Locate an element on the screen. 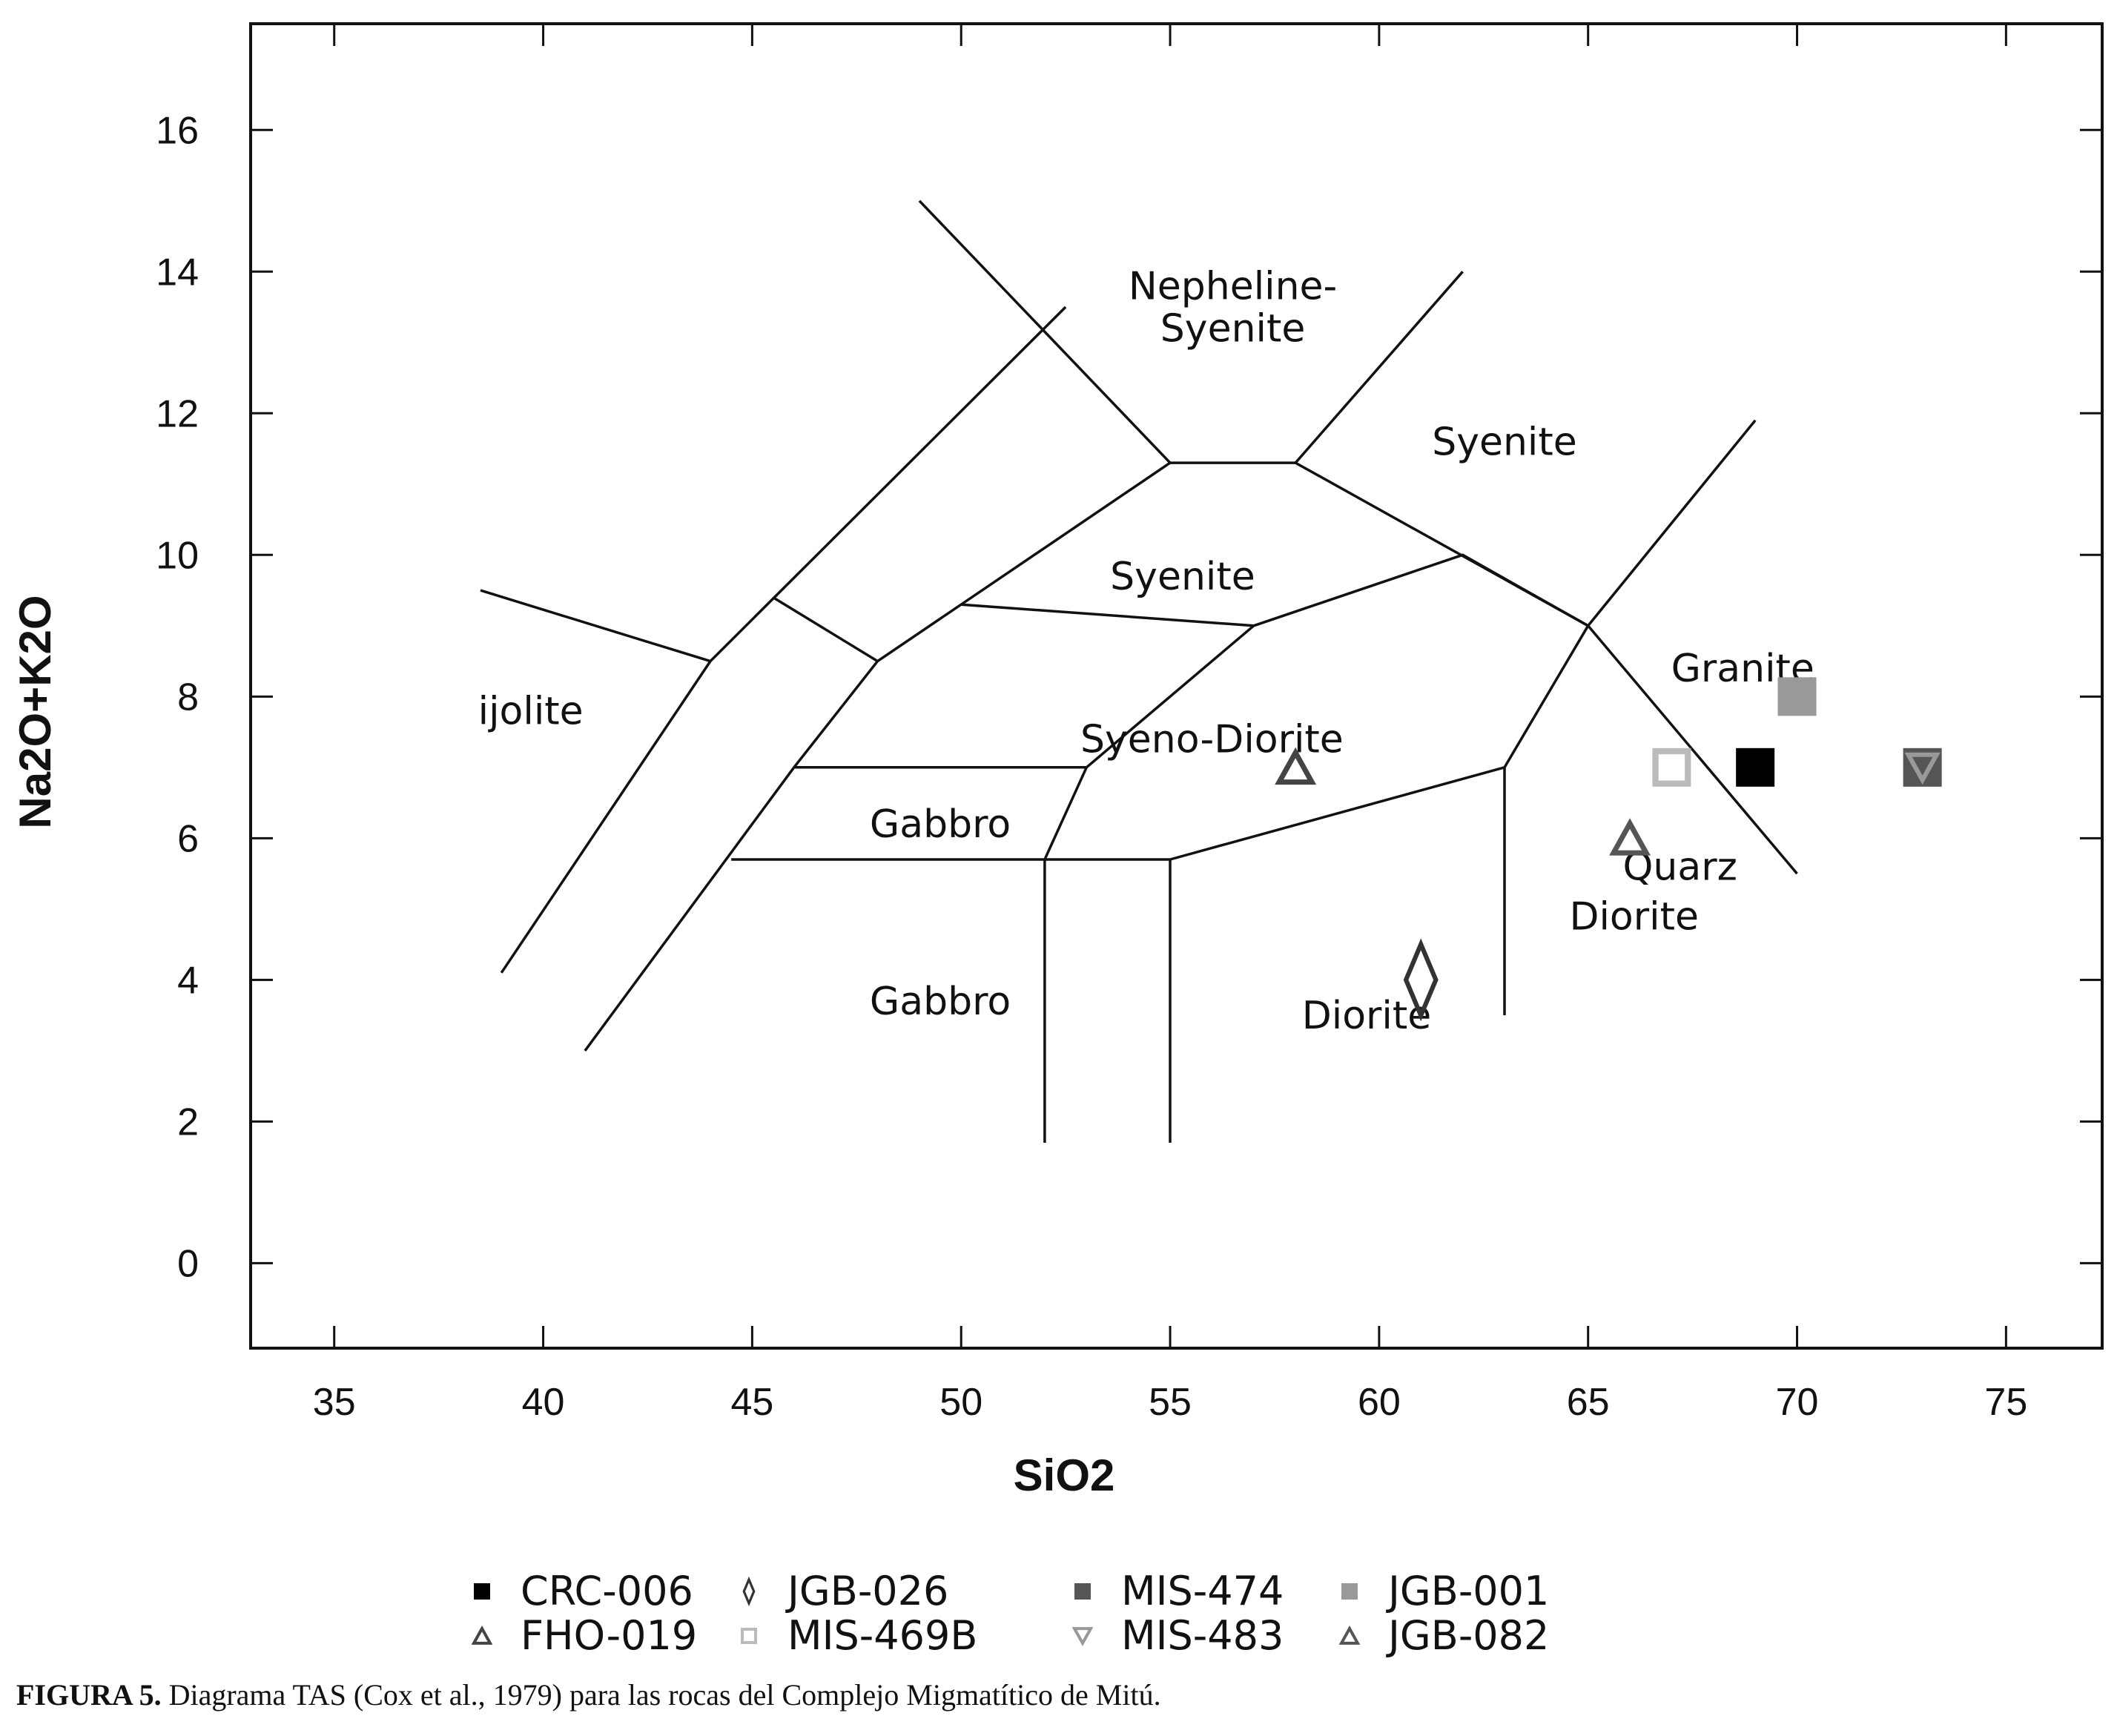  x-tick-label: 70 is located at coordinates (1797, 1403).